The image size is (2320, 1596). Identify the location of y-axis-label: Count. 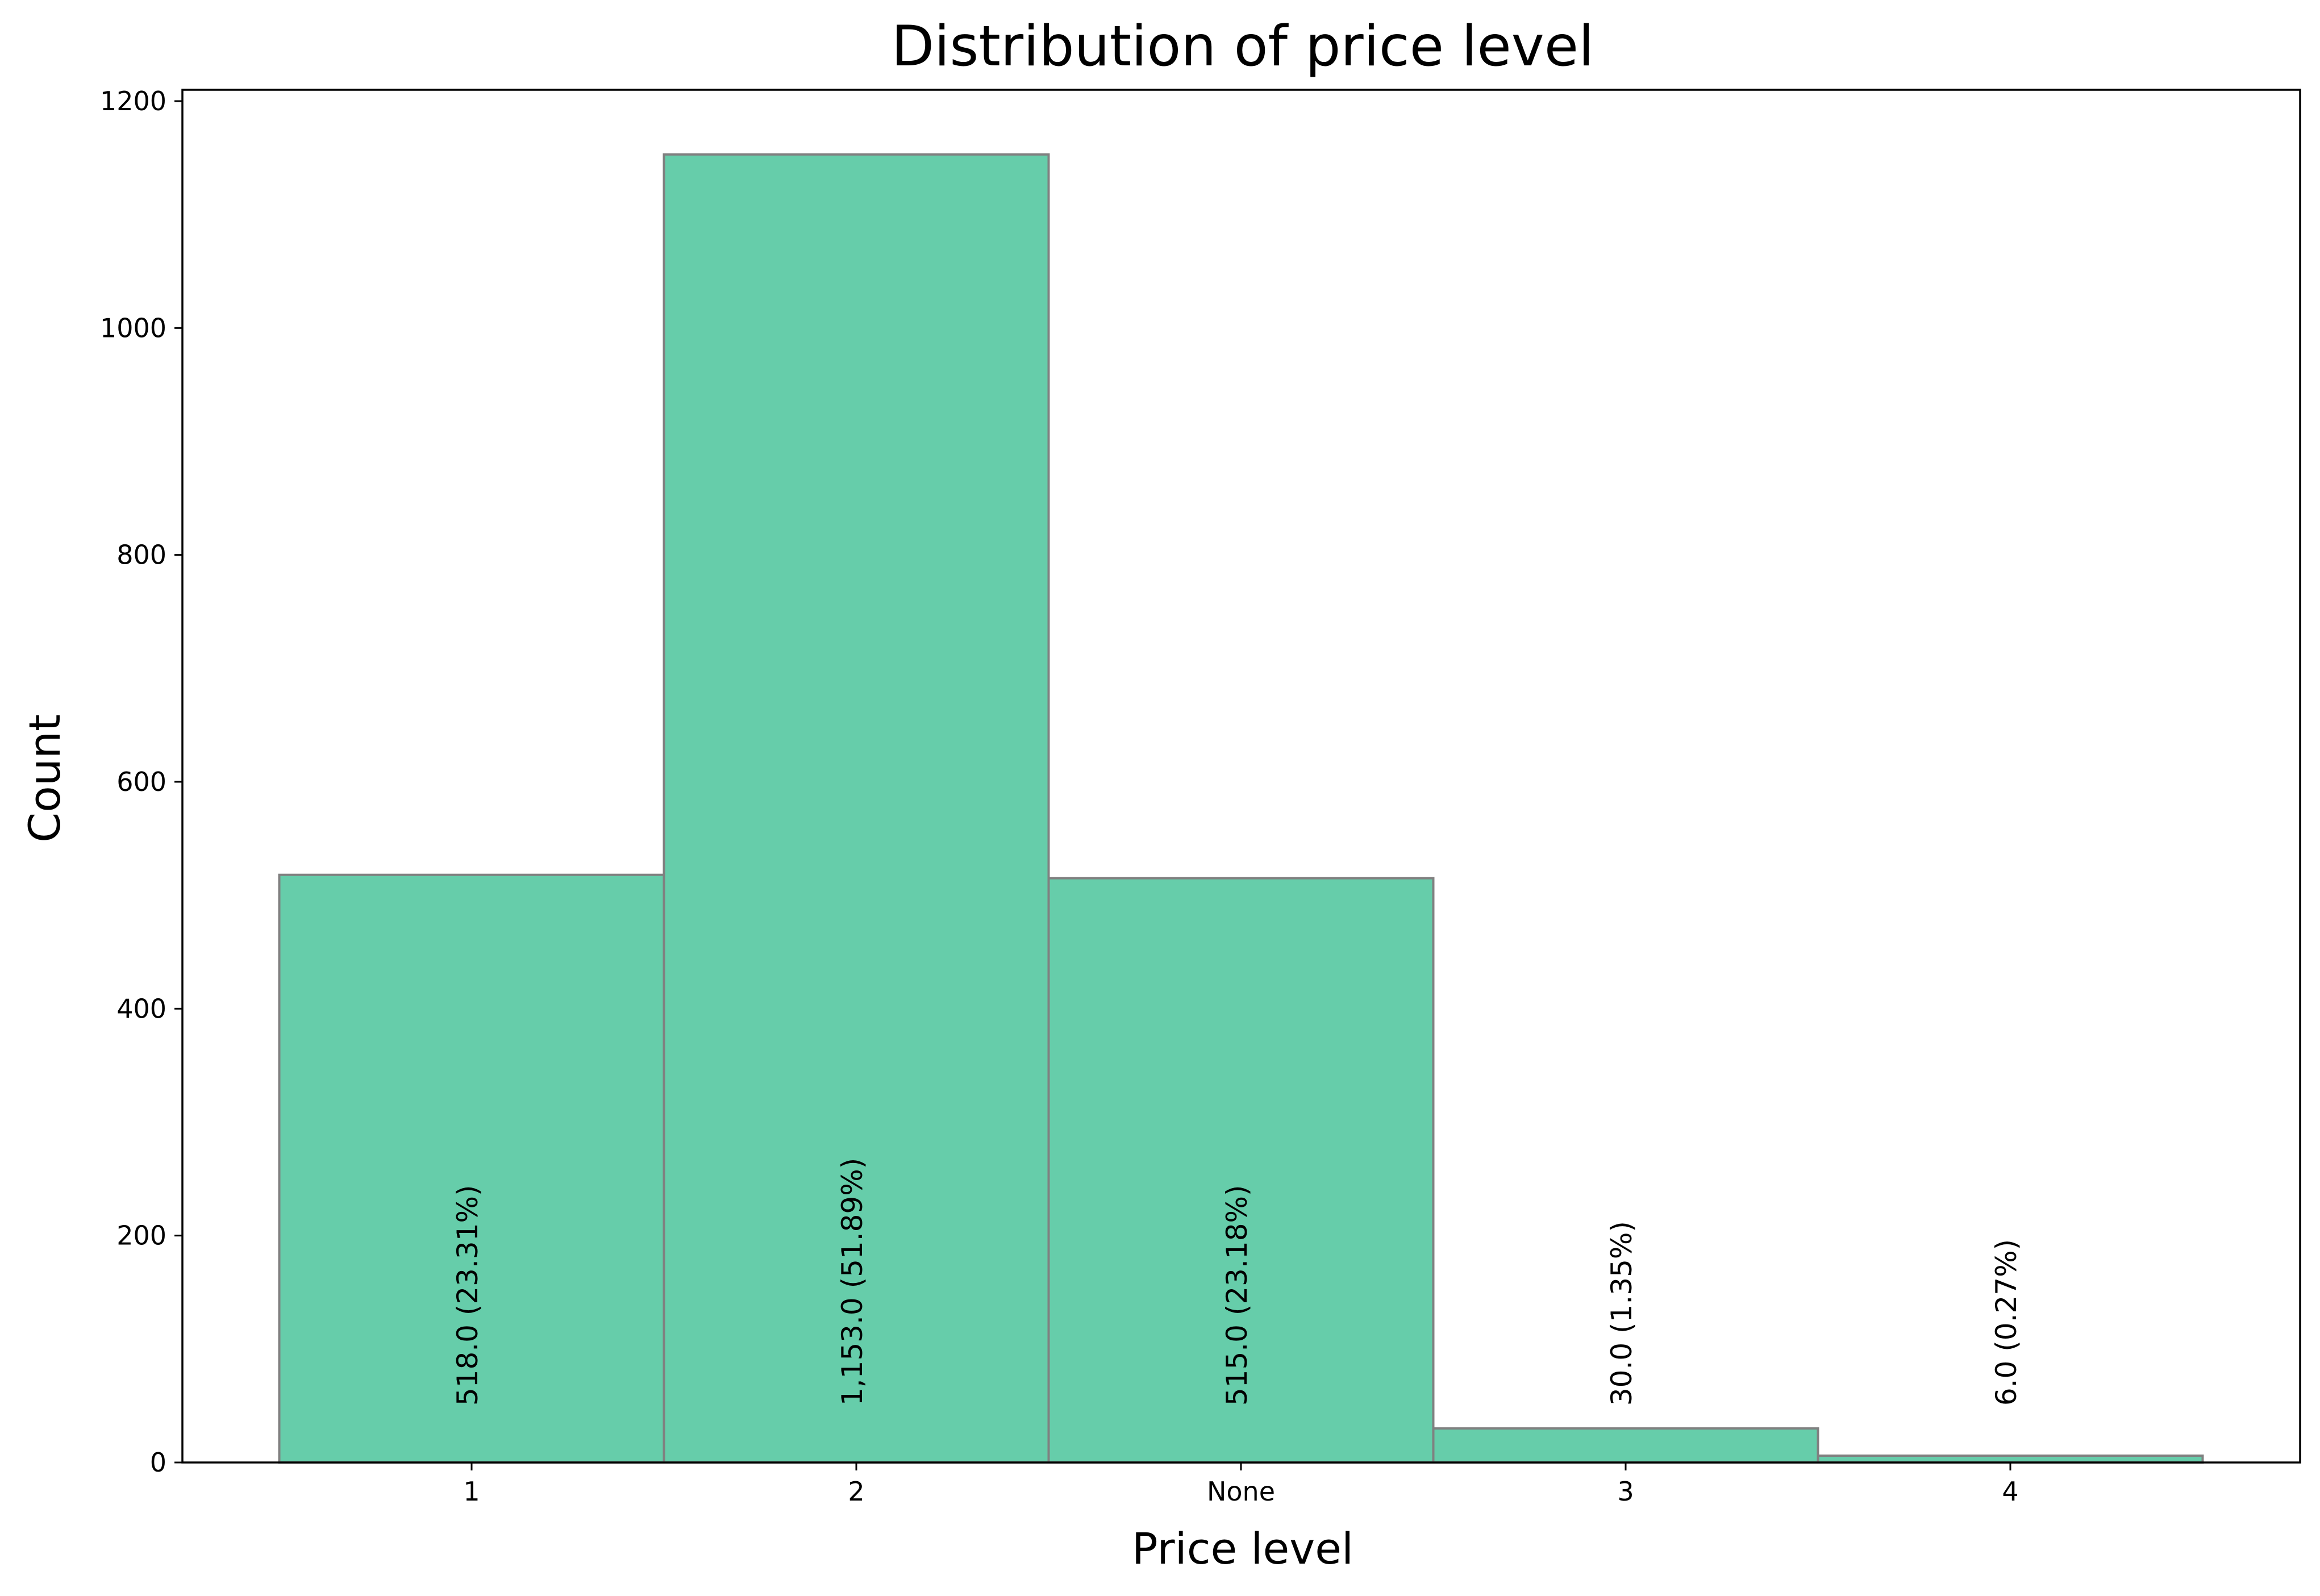
(44, 778).